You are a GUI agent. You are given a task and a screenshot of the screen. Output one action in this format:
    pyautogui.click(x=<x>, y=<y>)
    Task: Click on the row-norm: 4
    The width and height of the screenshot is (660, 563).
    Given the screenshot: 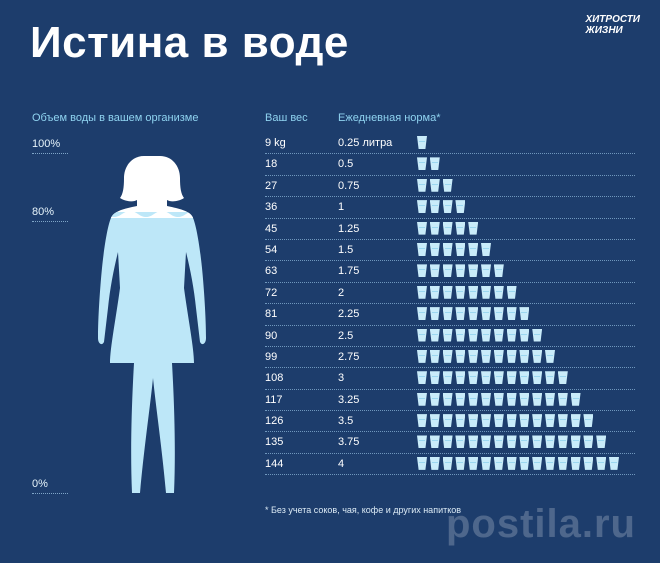 What is the action you would take?
    pyautogui.click(x=341, y=463)
    